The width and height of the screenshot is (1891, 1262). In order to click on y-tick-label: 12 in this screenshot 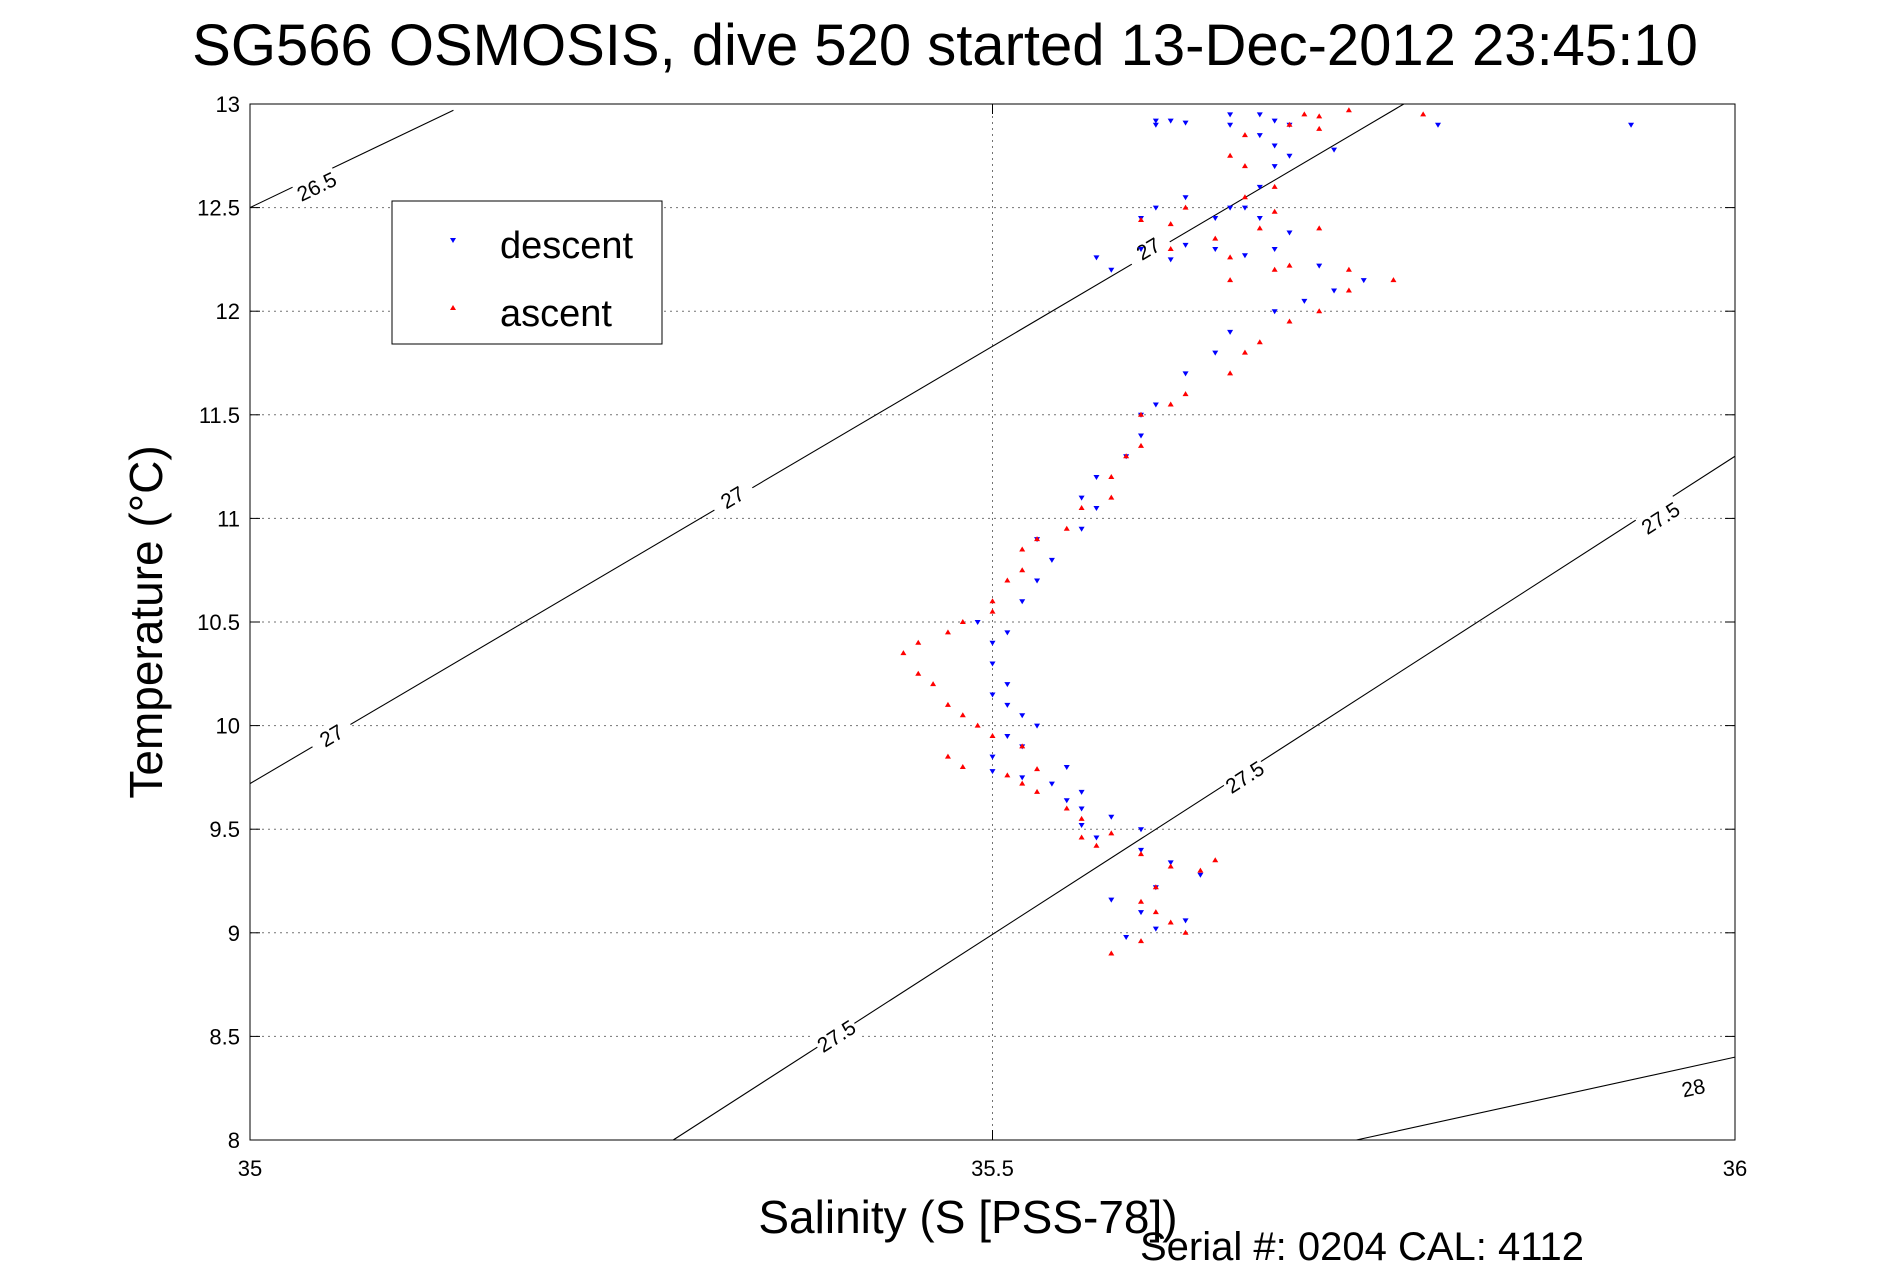, I will do `click(228, 311)`.